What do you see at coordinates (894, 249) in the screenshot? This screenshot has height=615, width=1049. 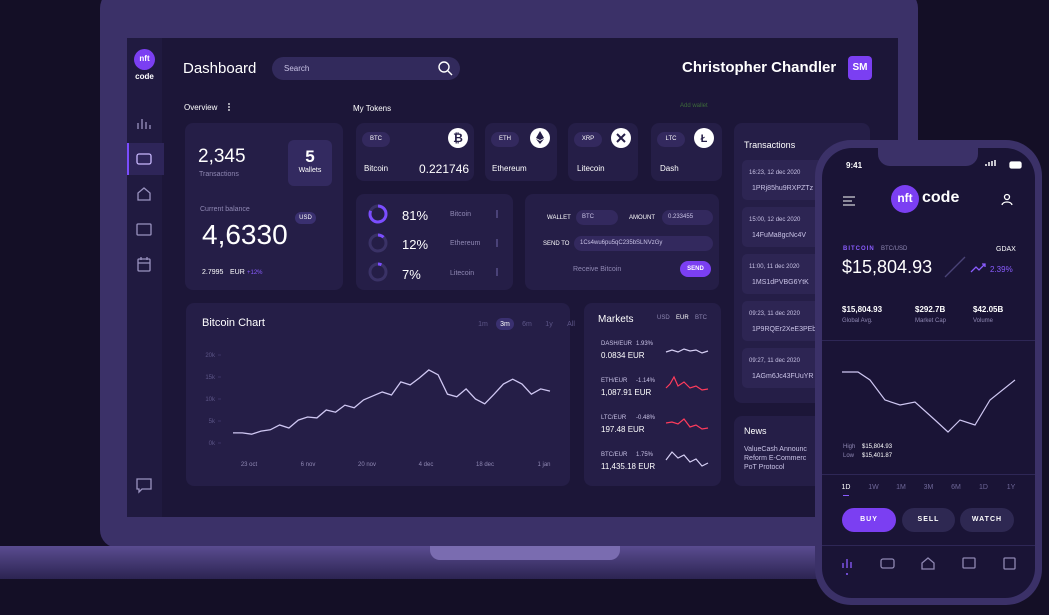 I see `phone-pair: BTC/USD` at bounding box center [894, 249].